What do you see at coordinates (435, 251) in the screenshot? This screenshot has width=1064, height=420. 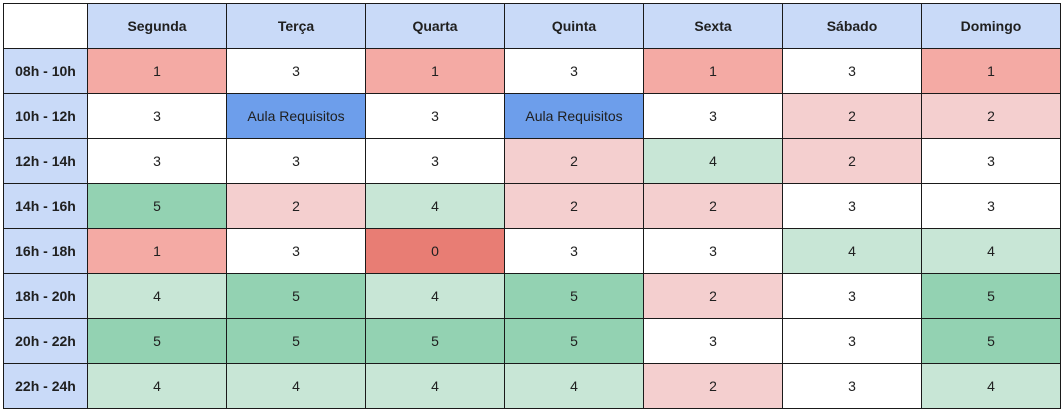 I see `cell-quarta: 0` at bounding box center [435, 251].